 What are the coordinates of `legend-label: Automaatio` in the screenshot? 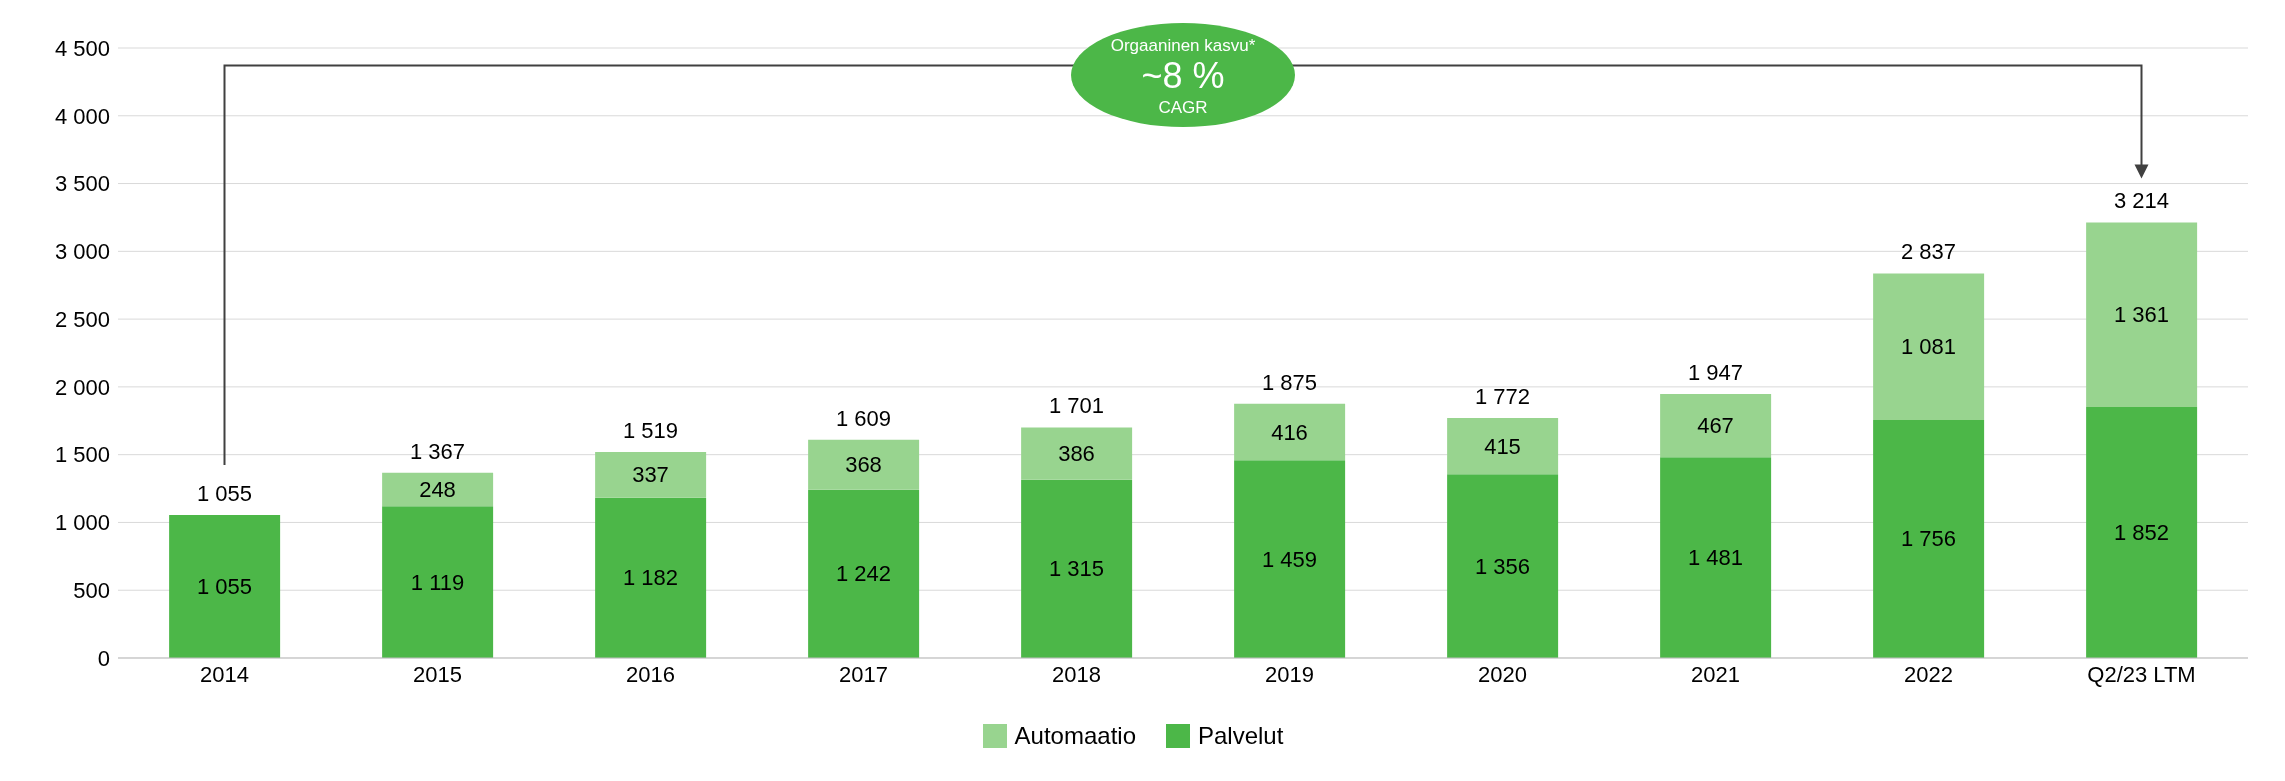 It's located at (1074, 736).